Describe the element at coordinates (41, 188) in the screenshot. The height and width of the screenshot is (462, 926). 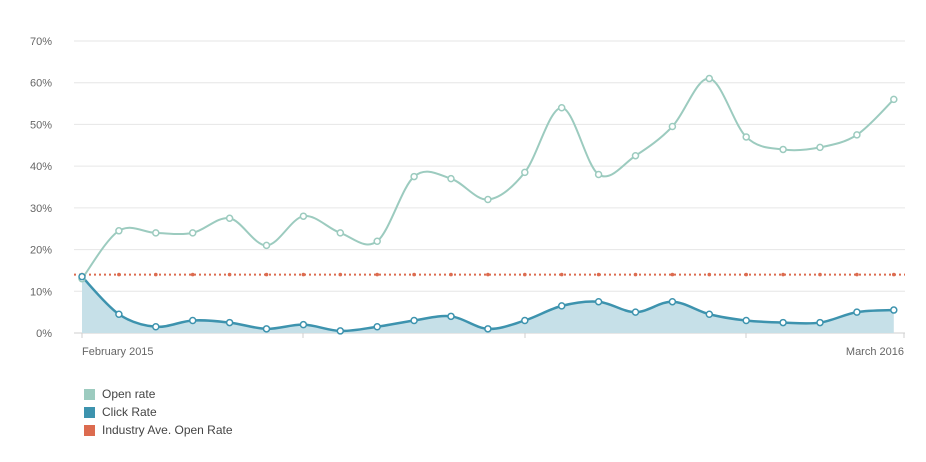
I see `y-axis-ticks: 70% 60% 50% 40% 30% 20% 10% 0%` at that location.